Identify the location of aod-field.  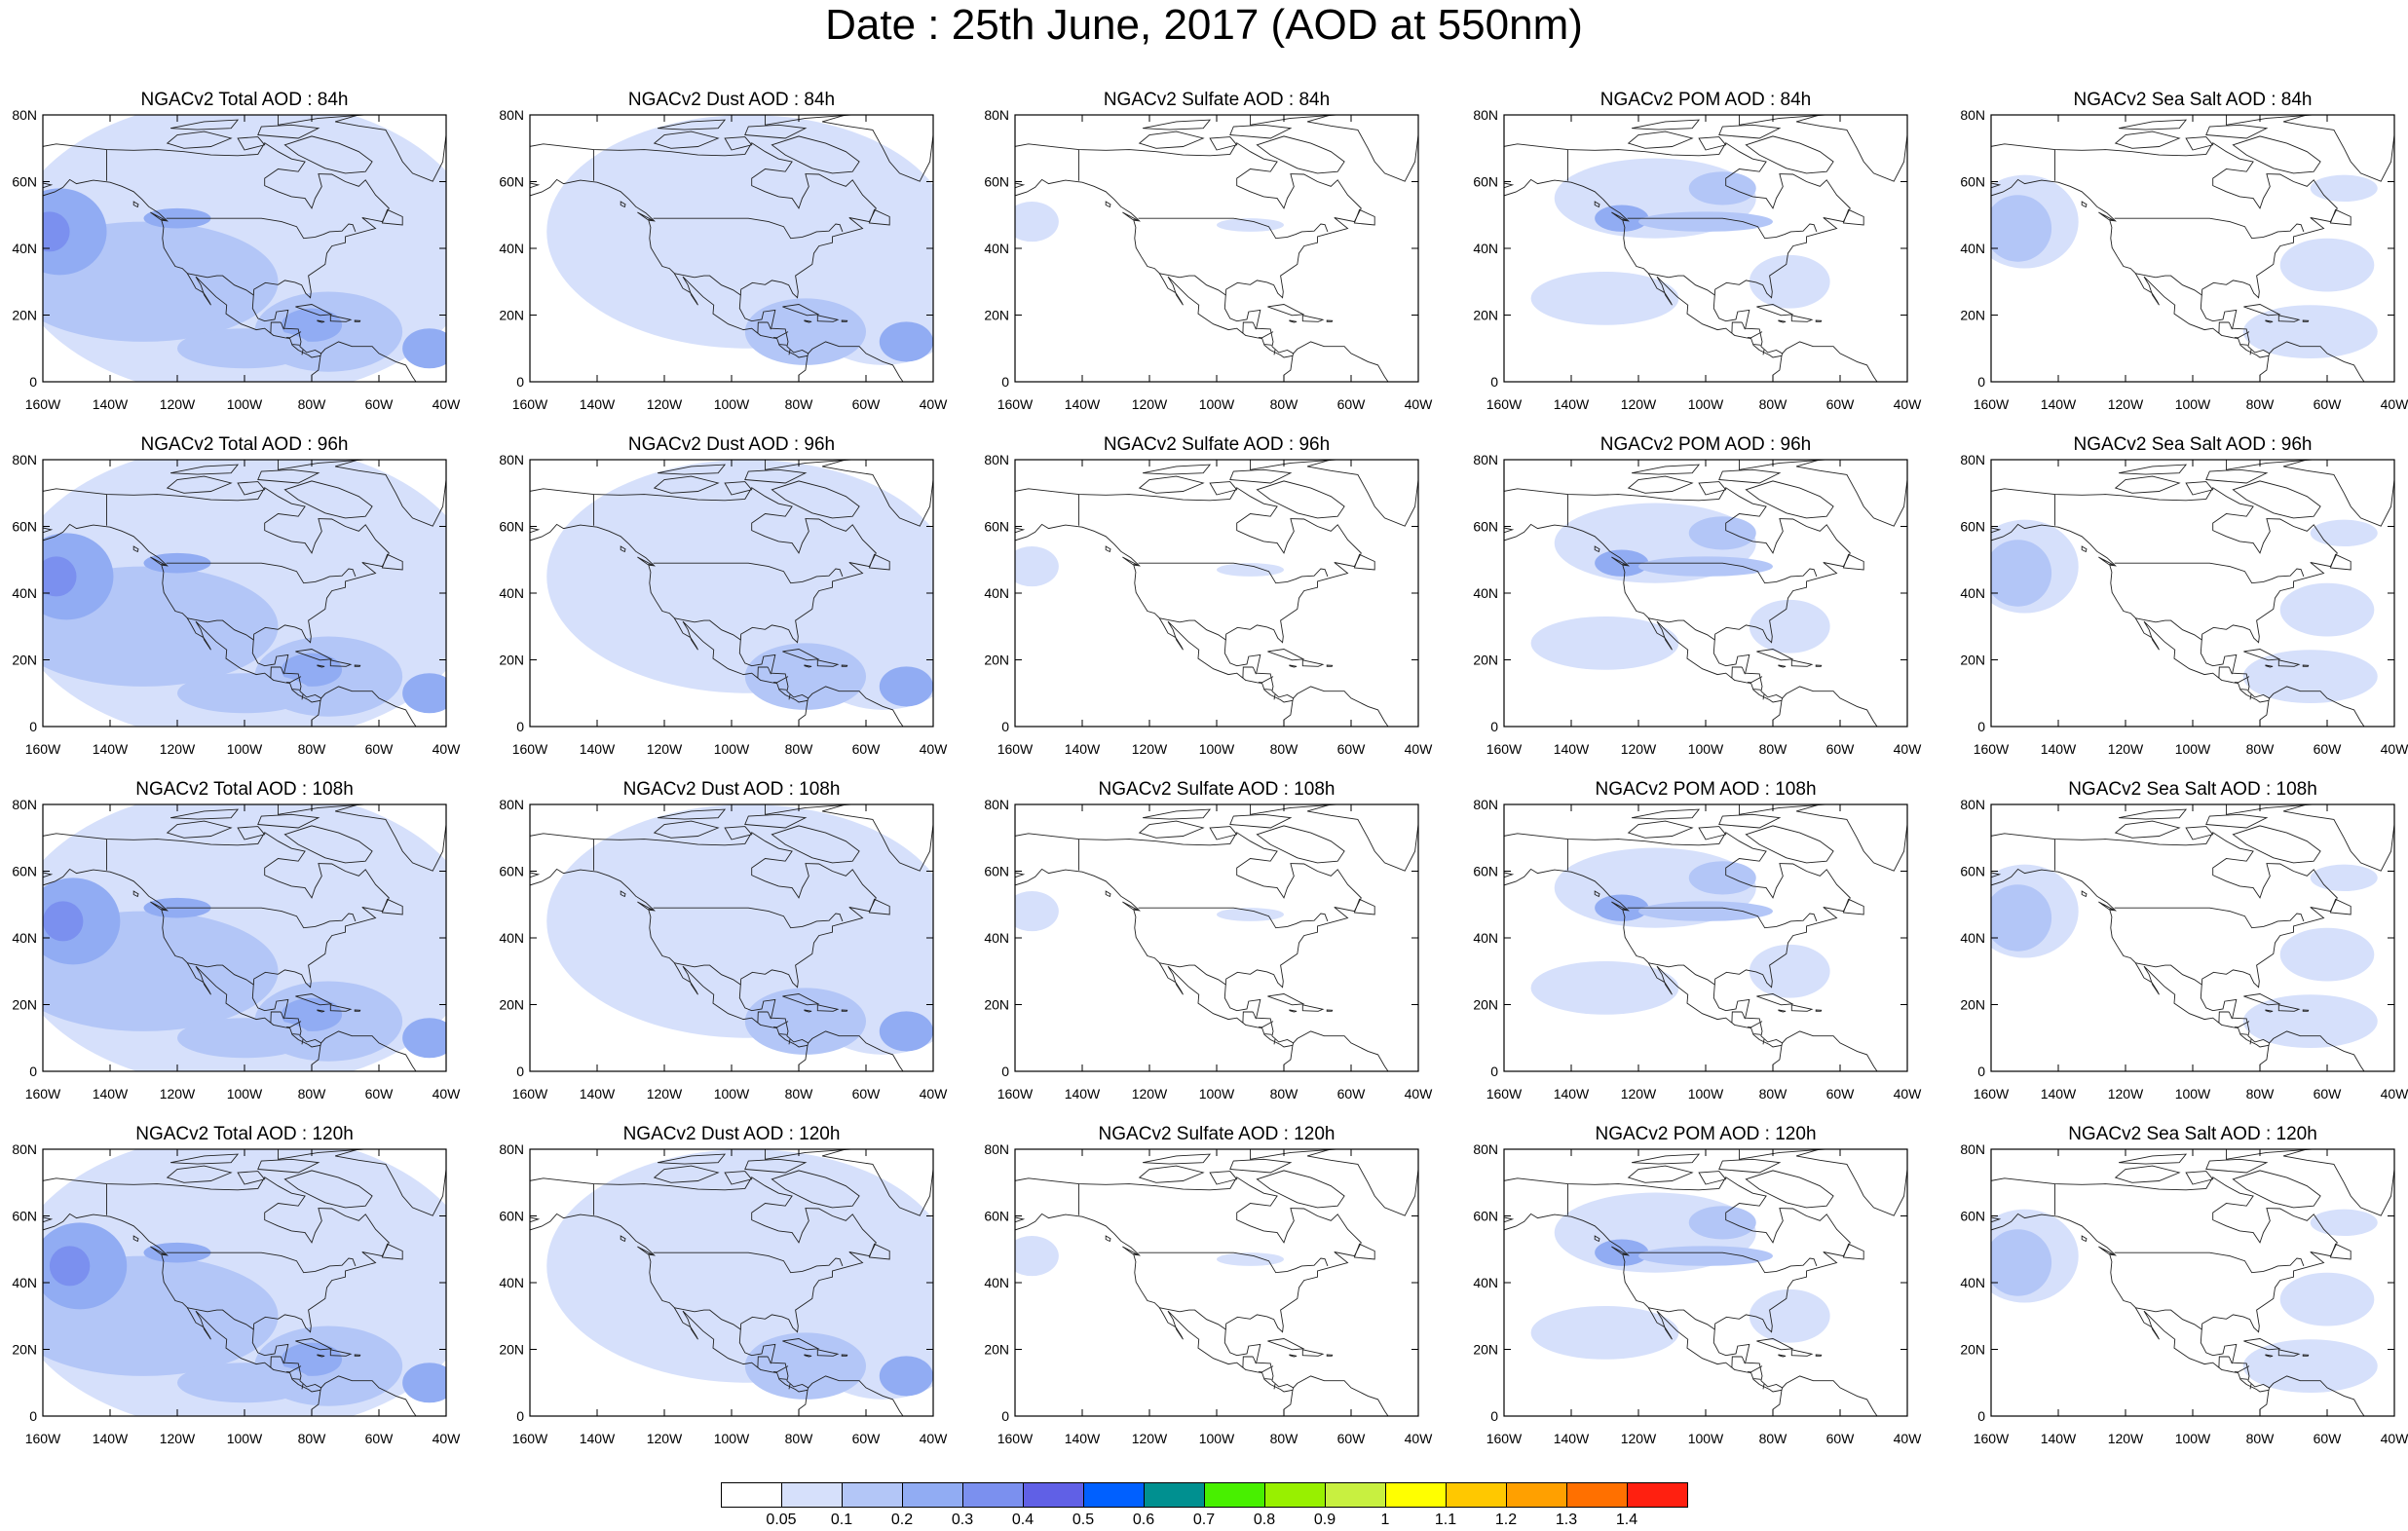
(731, 937).